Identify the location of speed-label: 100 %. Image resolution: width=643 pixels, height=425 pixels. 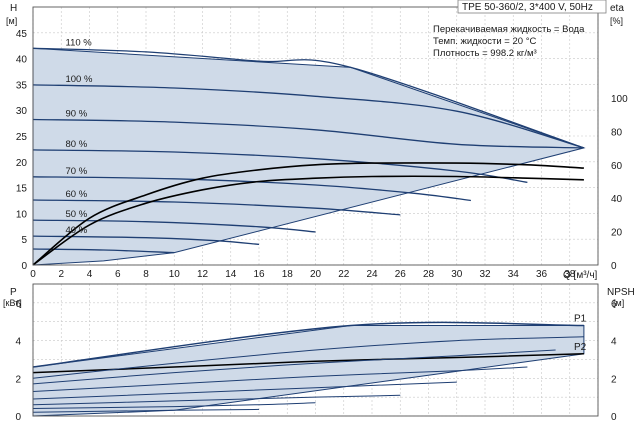
(78, 79).